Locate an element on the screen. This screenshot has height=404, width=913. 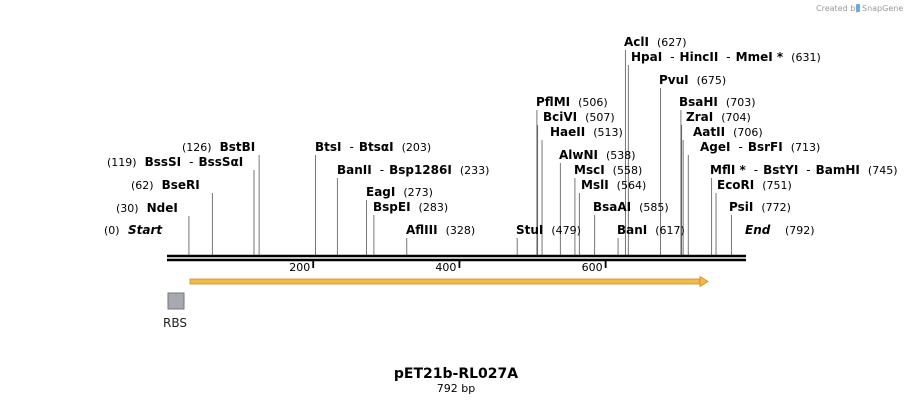
site-label-bsp: BspEI (283) is located at coordinates (410, 207).